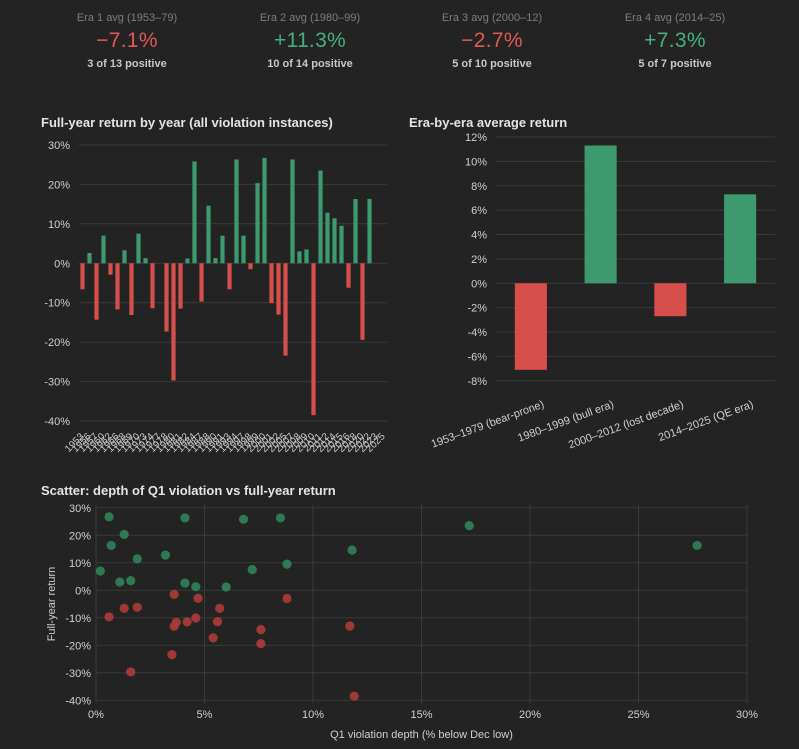  What do you see at coordinates (477, 357) in the screenshot?
I see `y-tick-label: -6%` at bounding box center [477, 357].